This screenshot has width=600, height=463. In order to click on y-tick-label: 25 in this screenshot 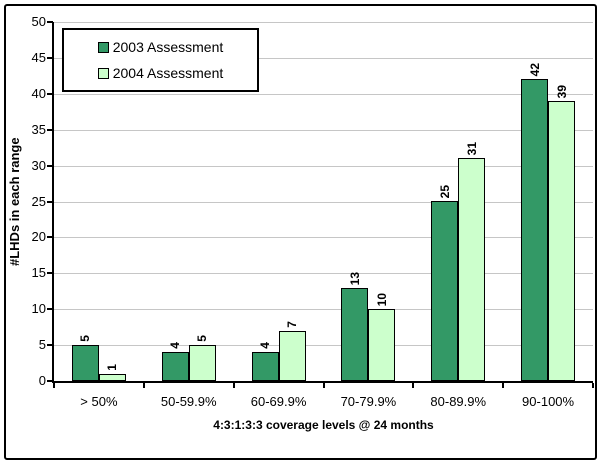, I will do `click(38, 201)`.